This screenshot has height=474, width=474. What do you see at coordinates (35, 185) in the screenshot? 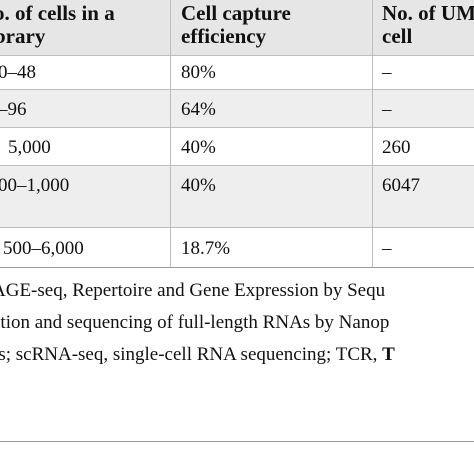
I see `cell-count-value: 00–1,000` at bounding box center [35, 185].